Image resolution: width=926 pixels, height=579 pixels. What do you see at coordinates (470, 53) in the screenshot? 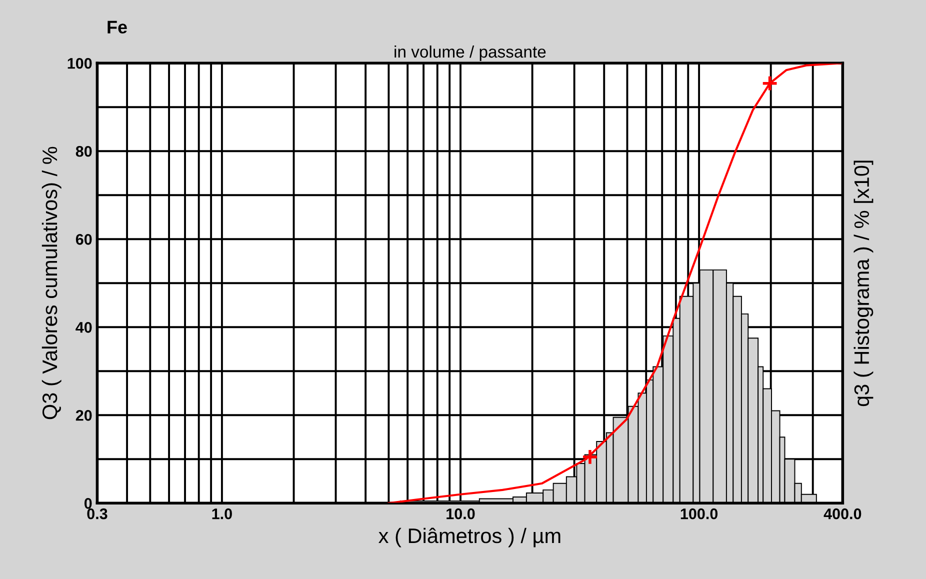
I see `chart-subtitle: in volume / passante` at bounding box center [470, 53].